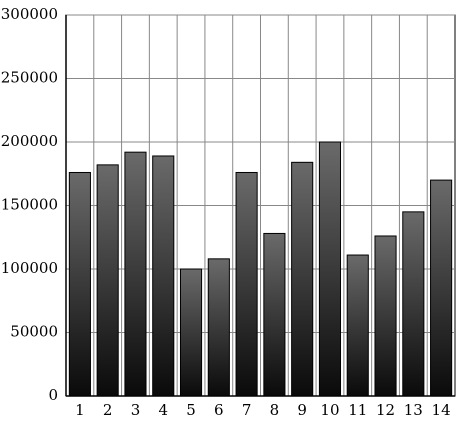 The image size is (470, 424). Describe the element at coordinates (191, 410) in the screenshot. I see `x-tick-label: 5` at that location.